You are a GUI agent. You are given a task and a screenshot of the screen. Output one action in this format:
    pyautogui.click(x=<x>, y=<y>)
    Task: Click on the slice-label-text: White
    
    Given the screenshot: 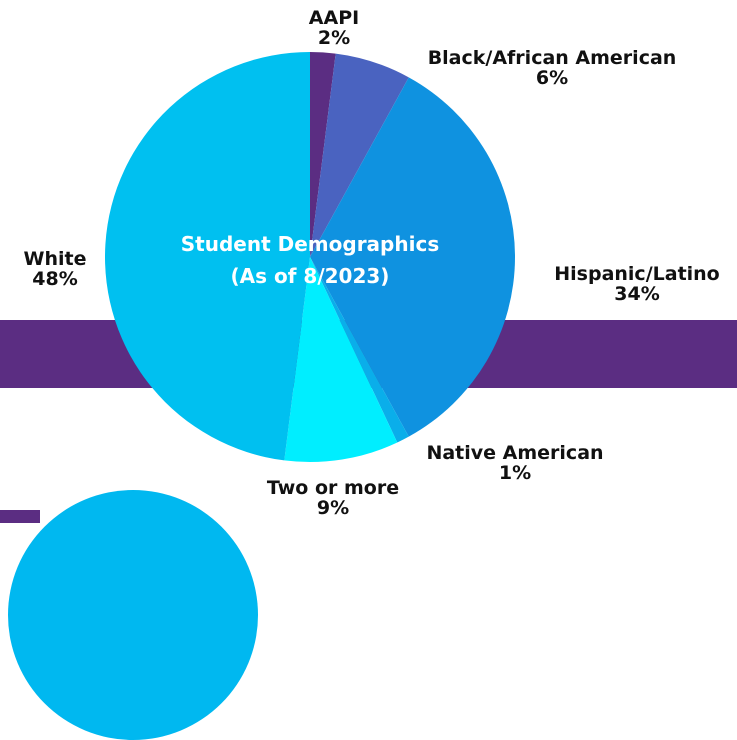 What is the action you would take?
    pyautogui.click(x=55, y=259)
    